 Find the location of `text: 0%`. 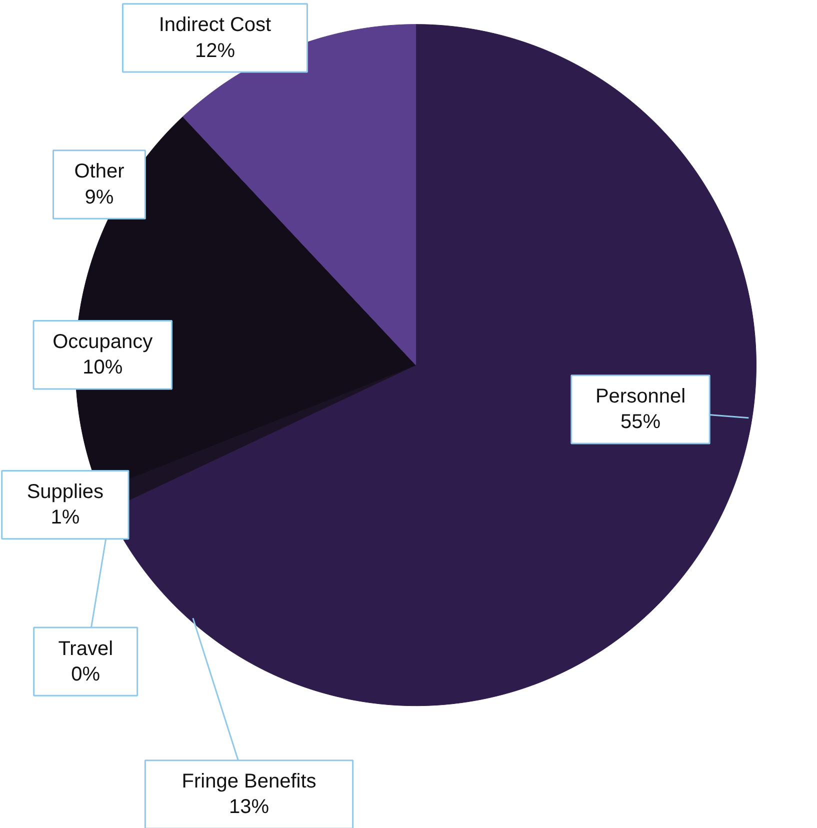

text: 0% is located at coordinates (85, 674).